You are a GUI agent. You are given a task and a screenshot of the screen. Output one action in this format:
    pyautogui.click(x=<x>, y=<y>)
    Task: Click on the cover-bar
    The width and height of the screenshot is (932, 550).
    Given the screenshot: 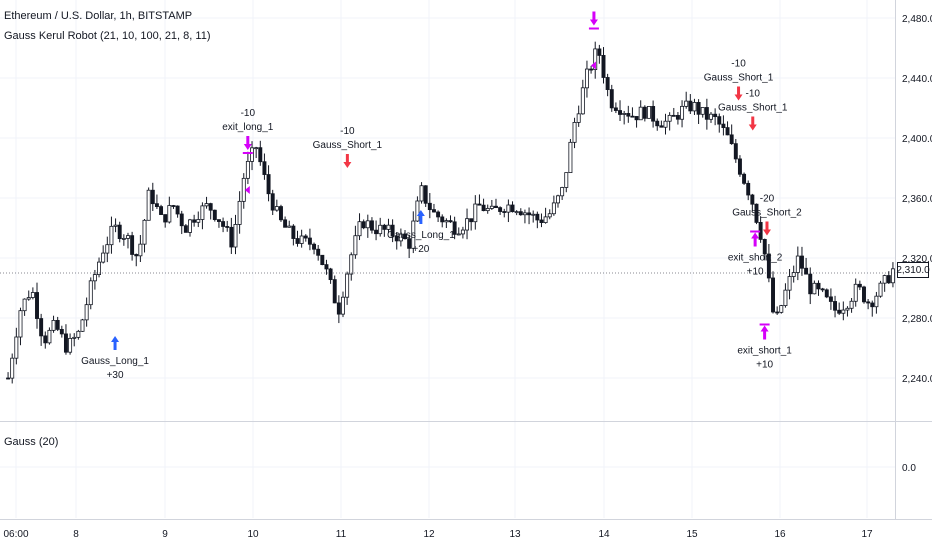 What is the action you would take?
    pyautogui.click(x=755, y=231)
    